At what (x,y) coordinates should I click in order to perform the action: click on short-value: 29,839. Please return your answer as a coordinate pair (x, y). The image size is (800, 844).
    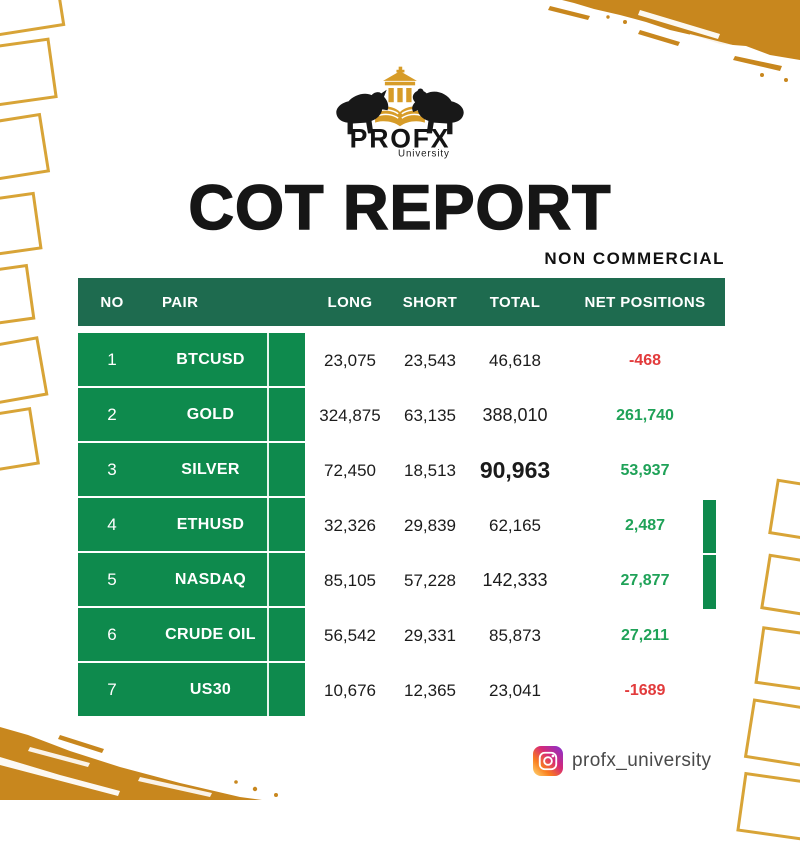
    Looking at the image, I should click on (430, 525).